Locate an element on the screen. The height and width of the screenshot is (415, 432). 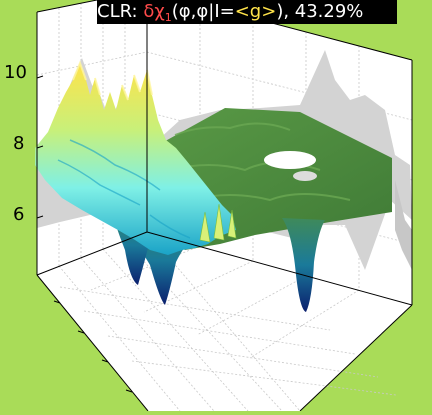
chart-title: CLR: δχ1(φ,φ|I=<g>), 43.29% is located at coordinates (247, 12).